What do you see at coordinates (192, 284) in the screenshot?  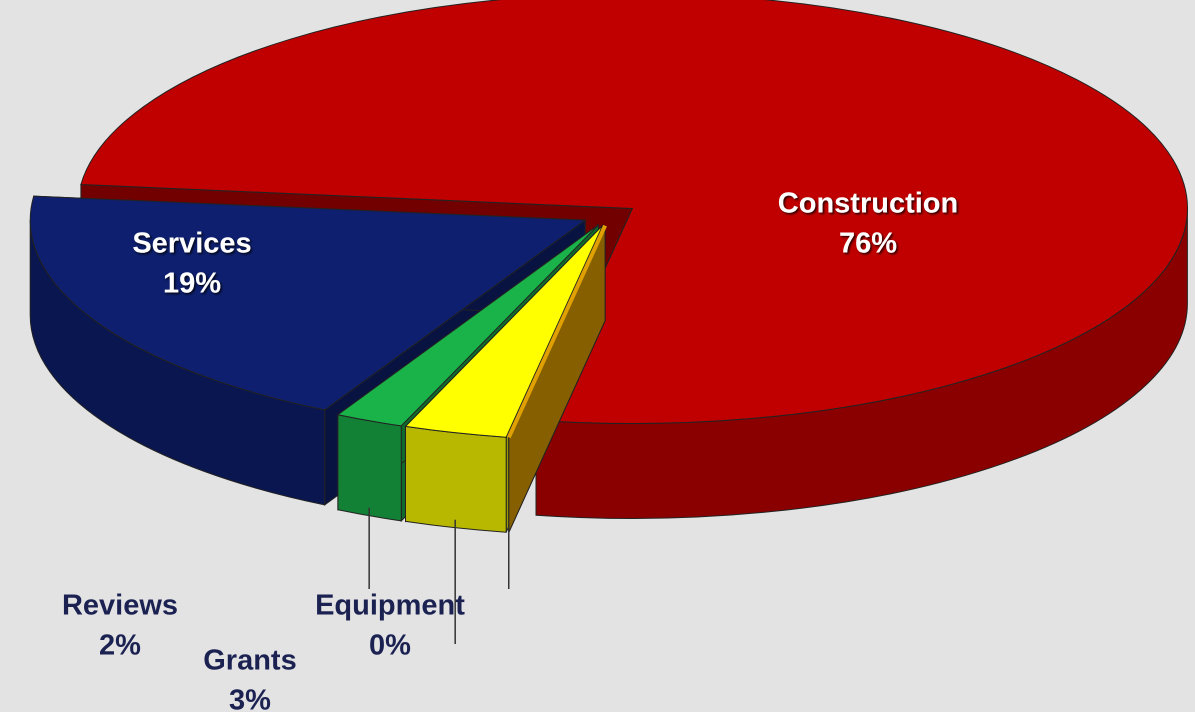 I see `slice-value-label: 19%` at bounding box center [192, 284].